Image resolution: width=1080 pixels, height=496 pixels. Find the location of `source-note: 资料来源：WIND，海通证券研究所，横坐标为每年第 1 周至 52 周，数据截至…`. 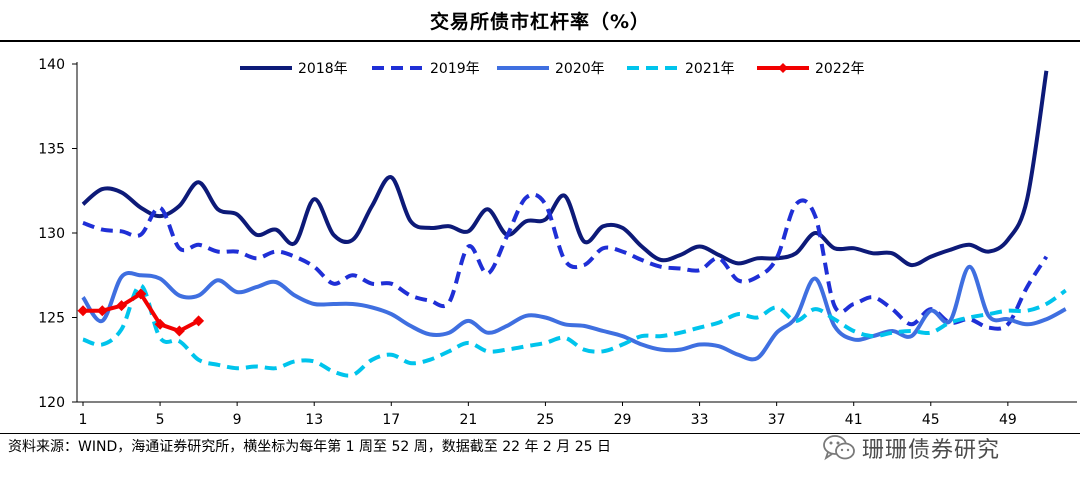

source-note: 资料来源：WIND，海通证券研究所，横坐标为每年第 1 周至 52 周，数据截至… is located at coordinates (309, 447).